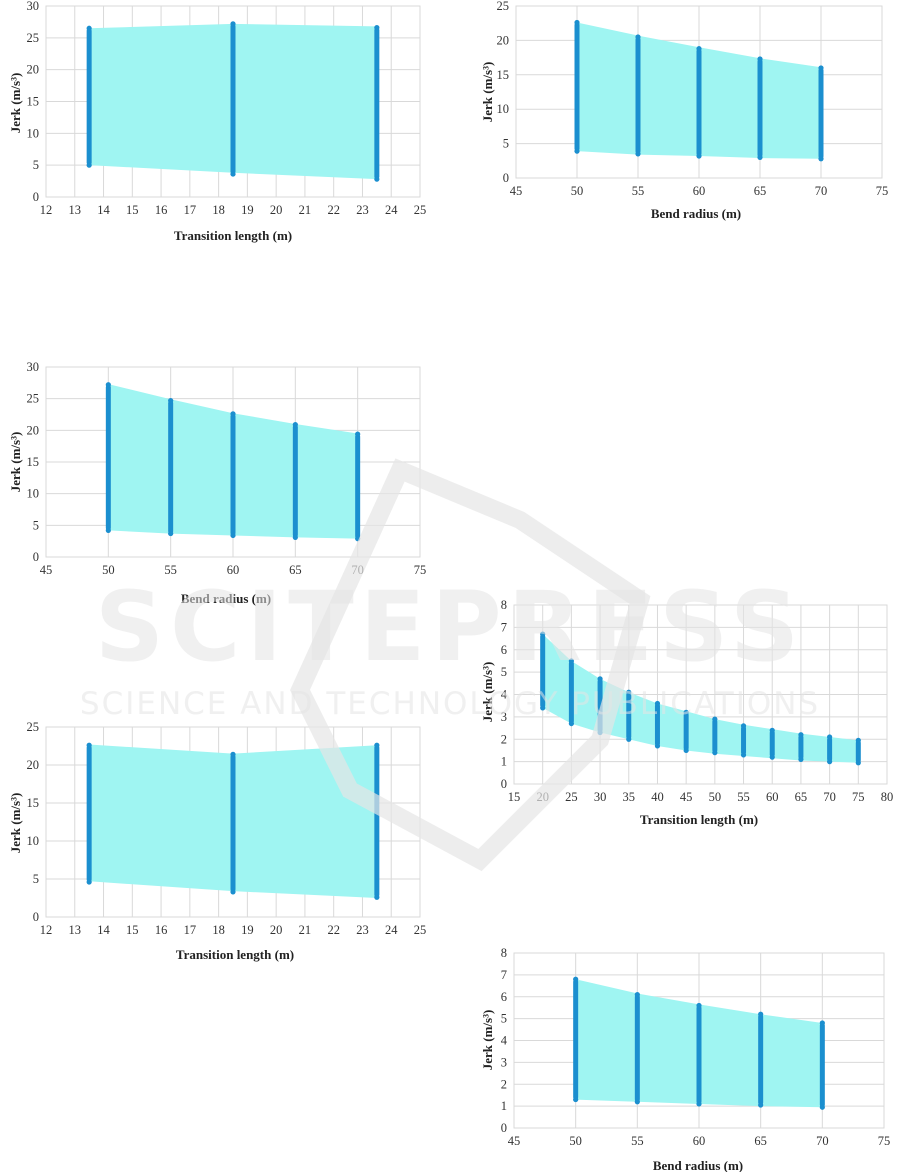 This screenshot has width=901, height=1172. Describe the element at coordinates (33, 6) in the screenshot. I see `y-tick-label: 30` at that location.